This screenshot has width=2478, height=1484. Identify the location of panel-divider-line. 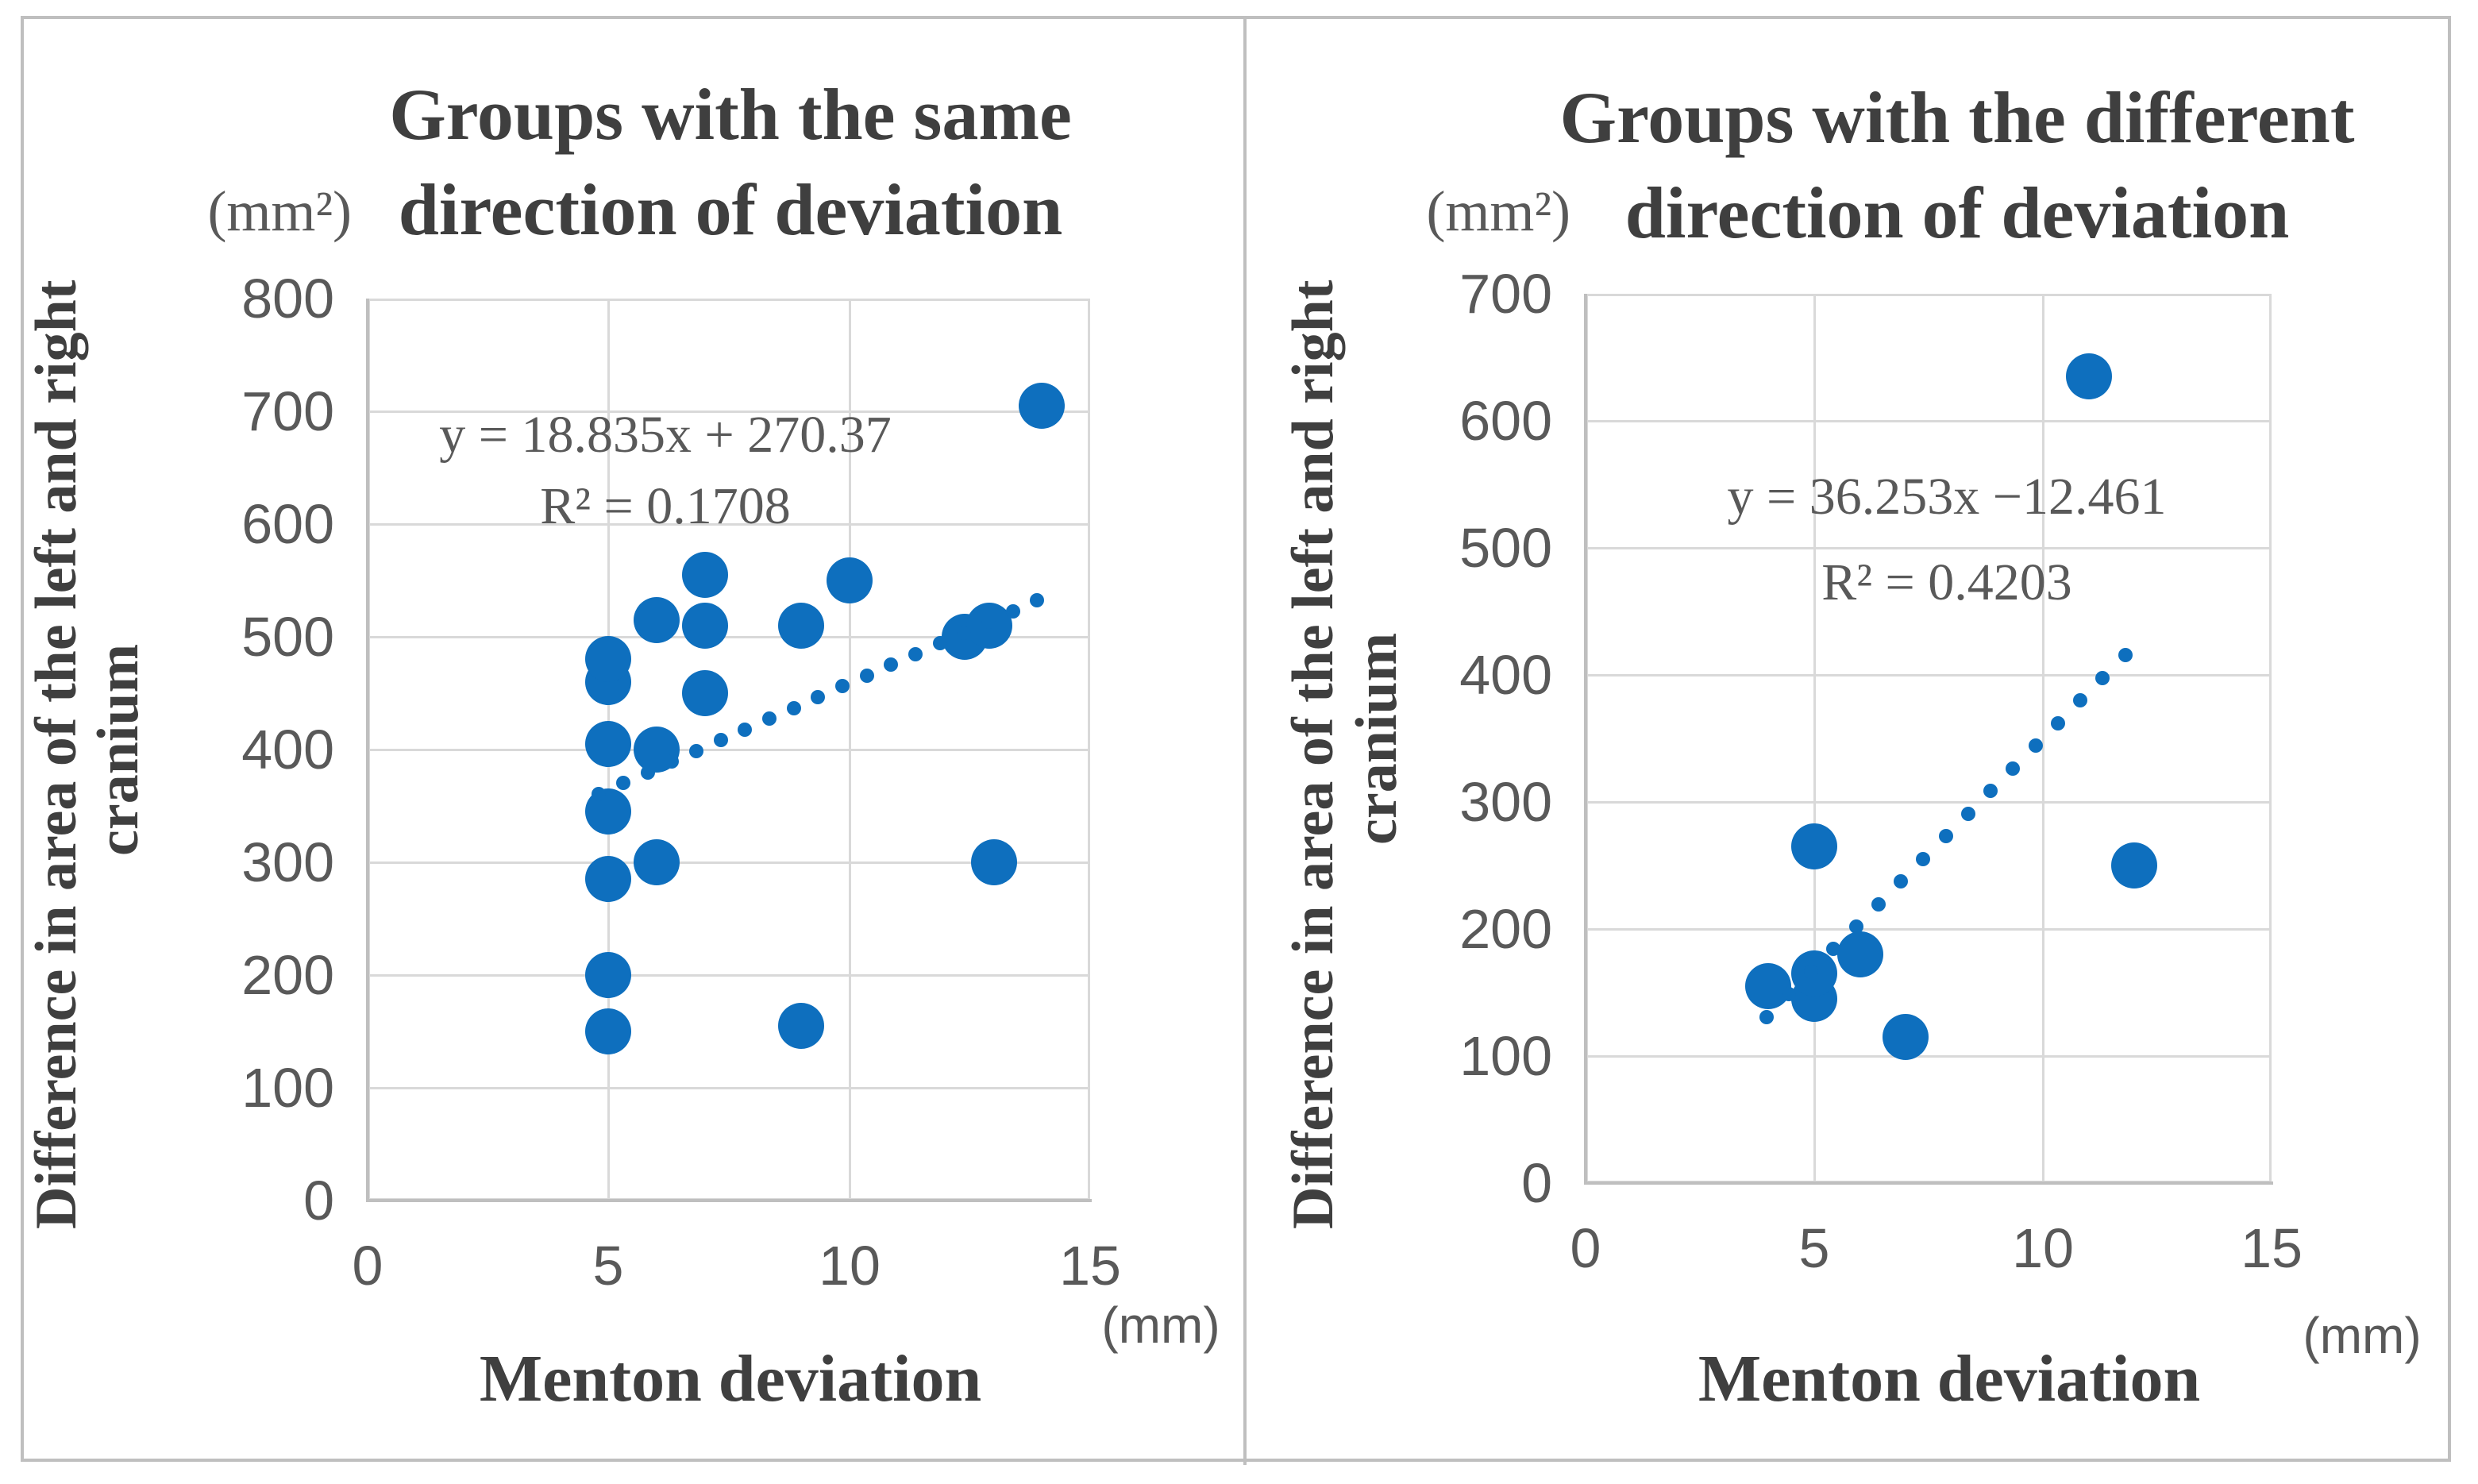
(1245, 741).